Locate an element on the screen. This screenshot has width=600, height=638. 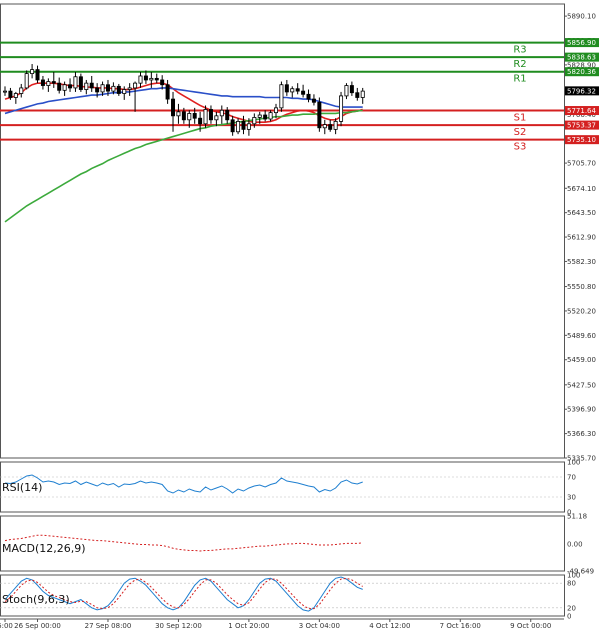
x-axis-tick-label: 4 Oct 12:00 is located at coordinates (389, 626).